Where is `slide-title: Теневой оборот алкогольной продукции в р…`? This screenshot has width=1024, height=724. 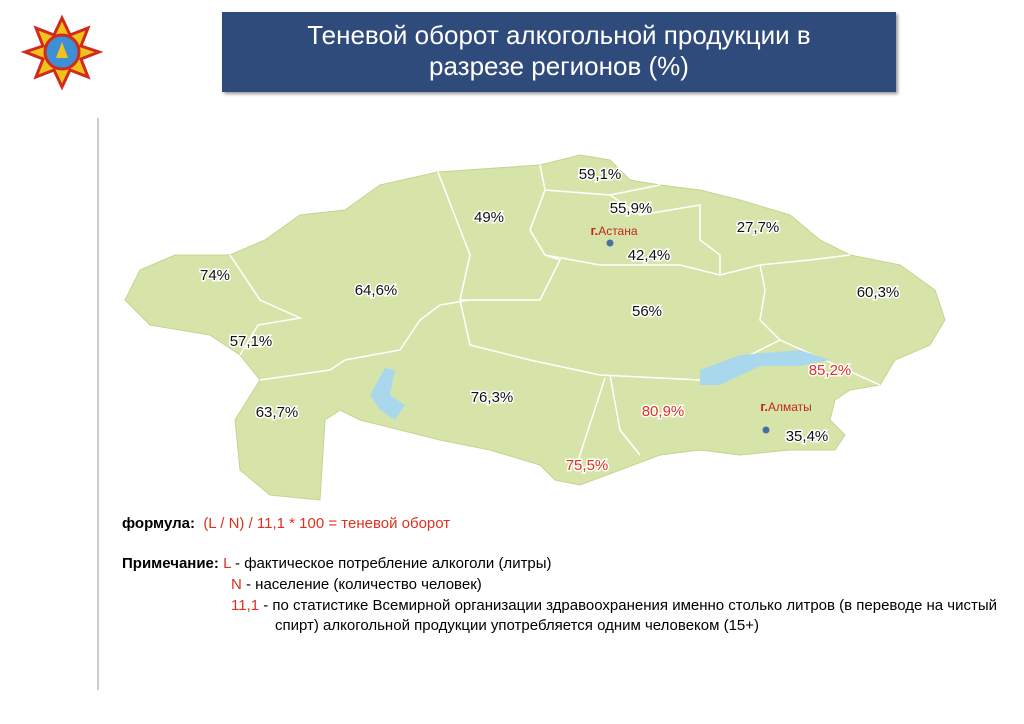 slide-title: Теневой оборот алкогольной продукции в р… is located at coordinates (559, 52).